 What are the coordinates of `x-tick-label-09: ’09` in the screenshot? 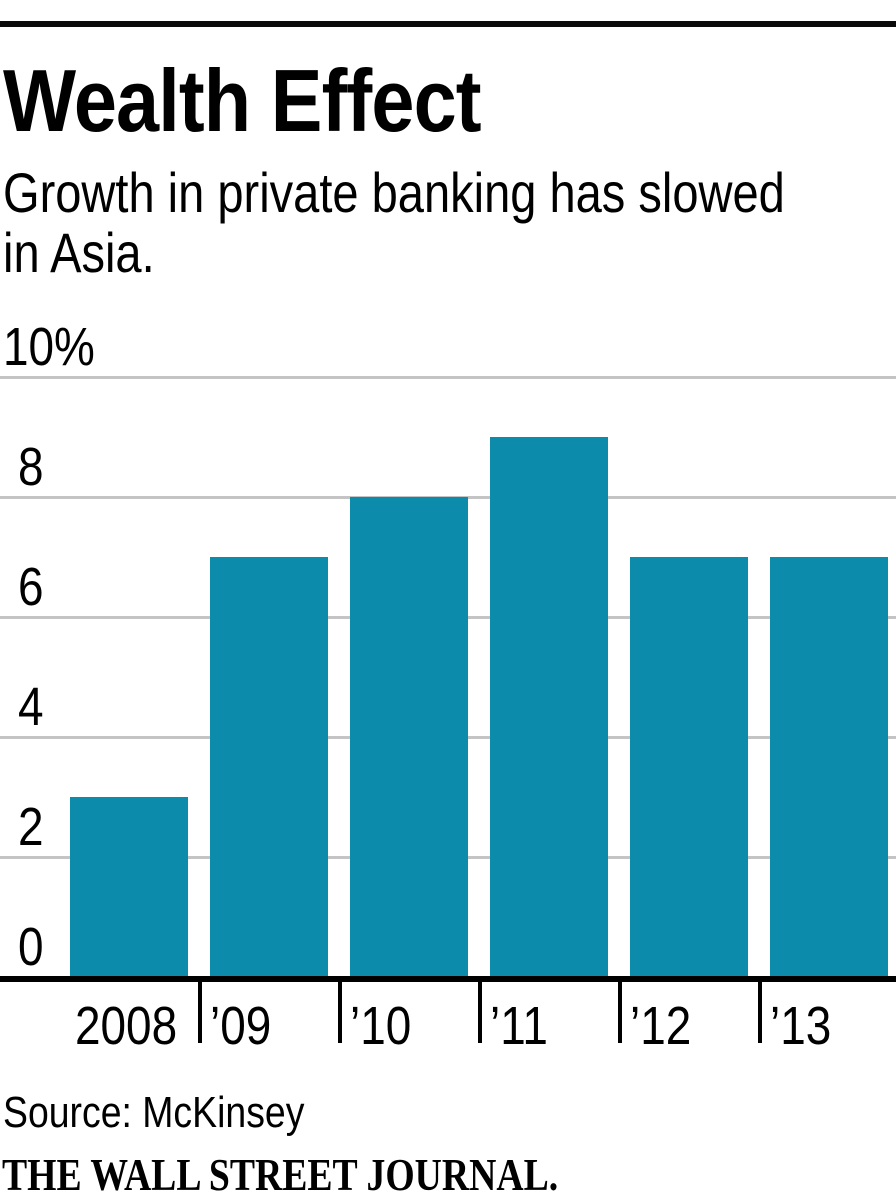 It's located at (241, 1026).